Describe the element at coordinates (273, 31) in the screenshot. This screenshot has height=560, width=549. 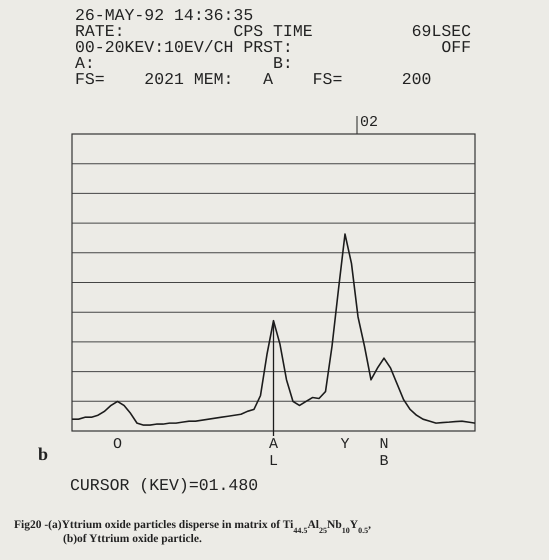
I see `text: RATE: CPS TIME 69LSEC` at that location.